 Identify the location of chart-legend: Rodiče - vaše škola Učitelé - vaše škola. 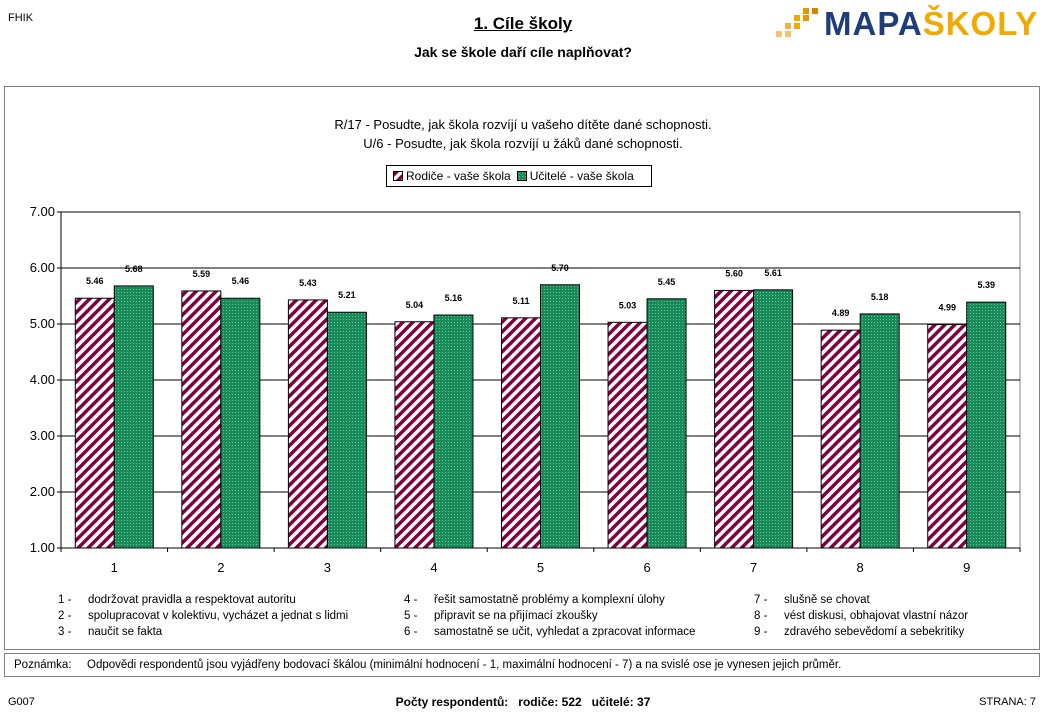
(519, 176).